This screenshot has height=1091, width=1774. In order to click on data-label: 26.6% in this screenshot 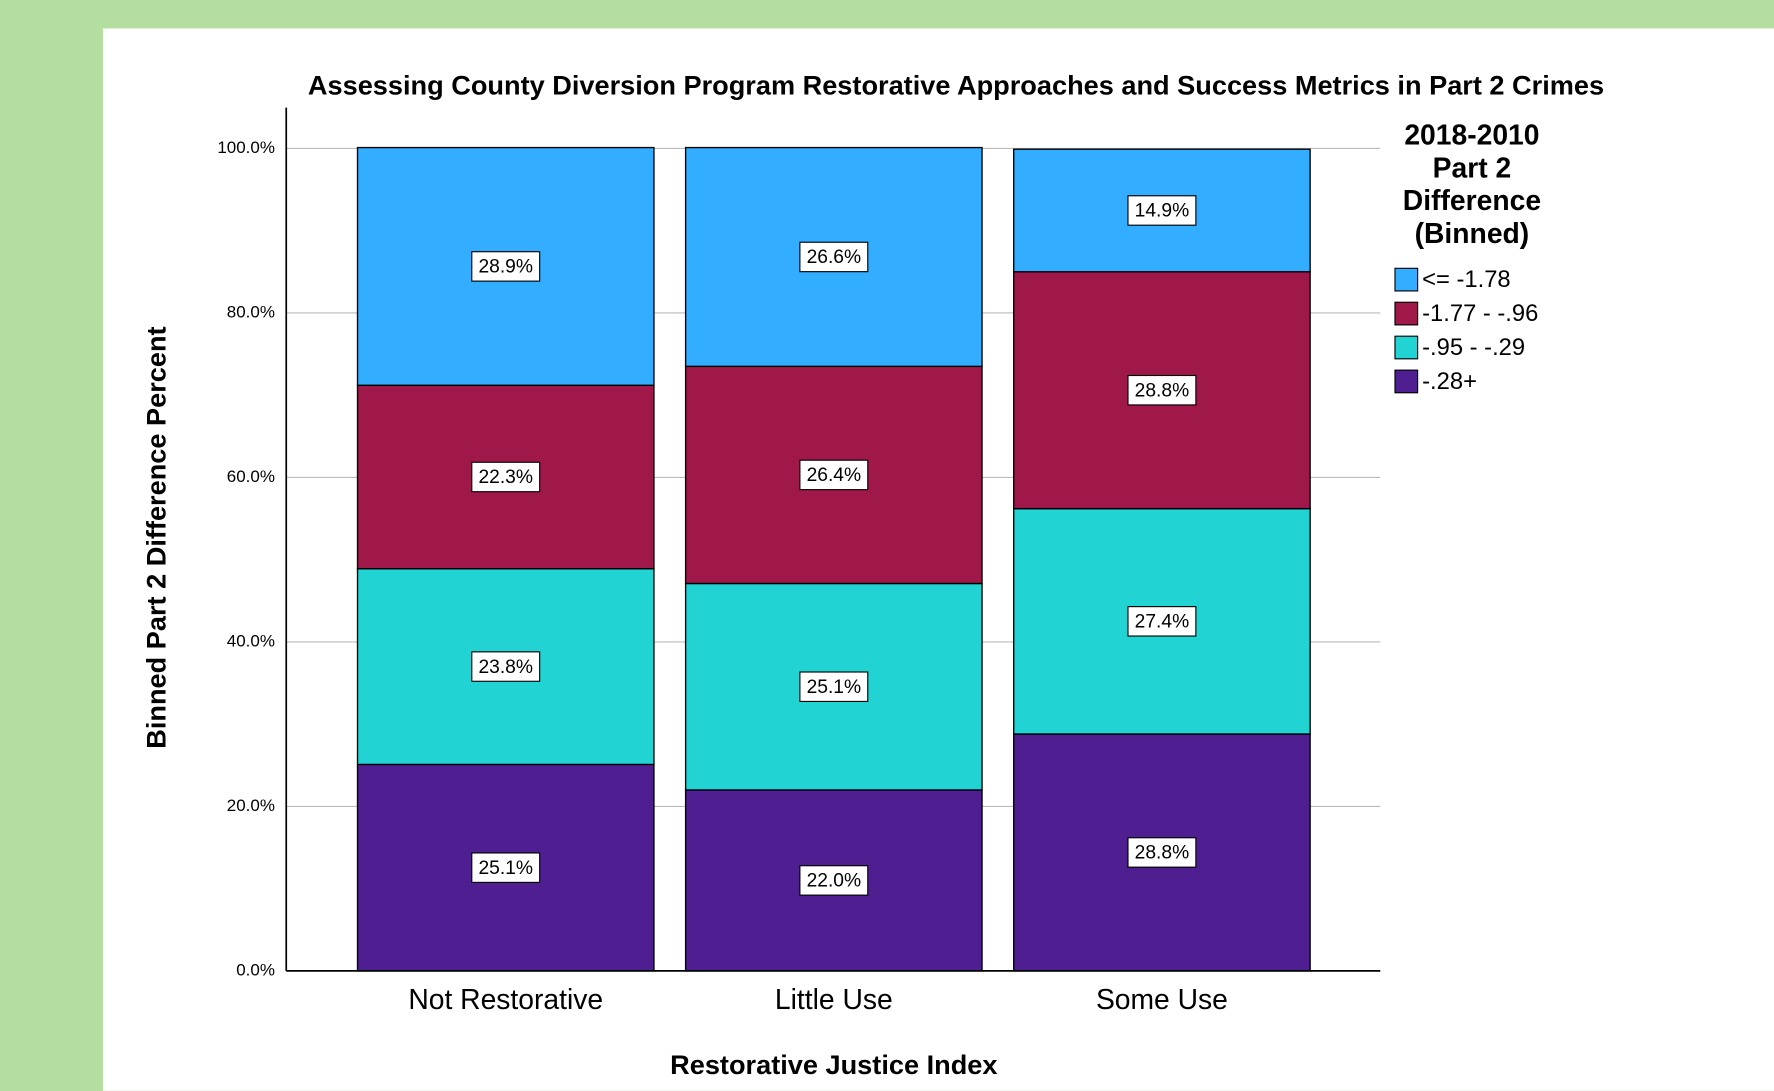, I will do `click(834, 257)`.